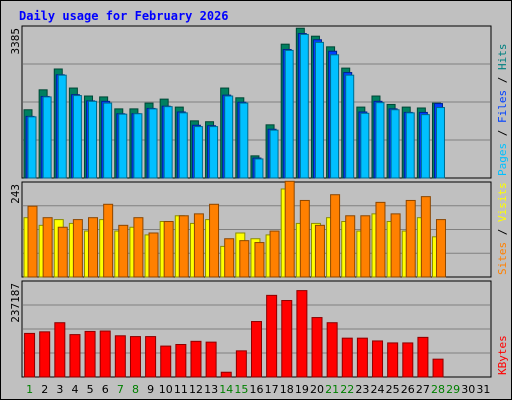  Describe the element at coordinates (15, 194) in the screenshot. I see `ymax-label-sites-visits: 243` at that location.